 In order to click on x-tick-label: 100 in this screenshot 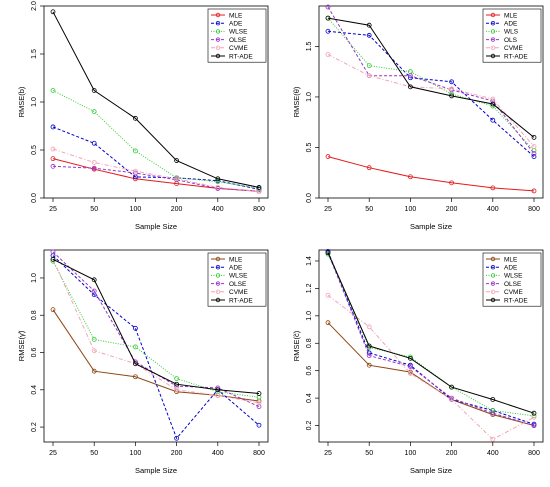, I will do `click(136, 453)`.